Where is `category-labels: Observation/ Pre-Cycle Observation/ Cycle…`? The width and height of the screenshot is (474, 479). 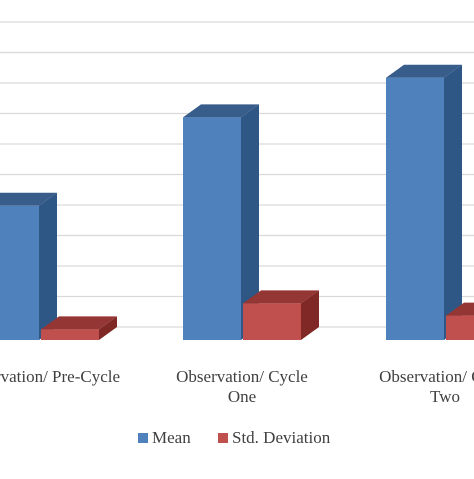 category-labels: Observation/ Pre-Cycle Observation/ Cycle… is located at coordinates (237, 386).